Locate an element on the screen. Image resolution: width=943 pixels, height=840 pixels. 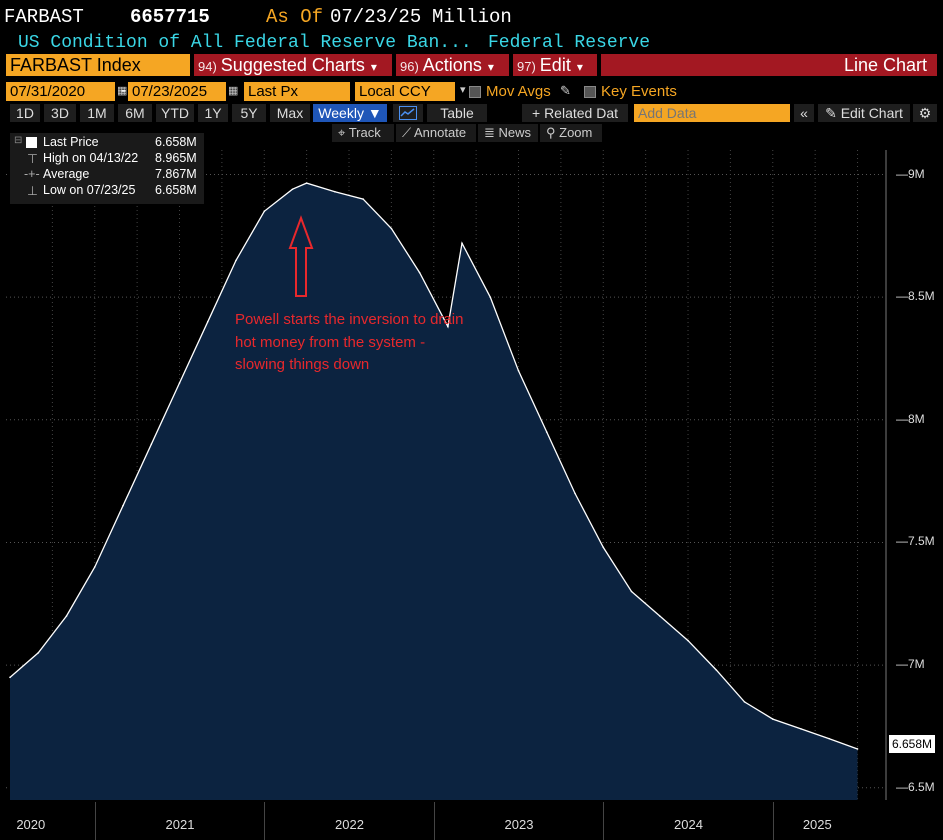
edit-label: Edit is located at coordinates (555, 65).